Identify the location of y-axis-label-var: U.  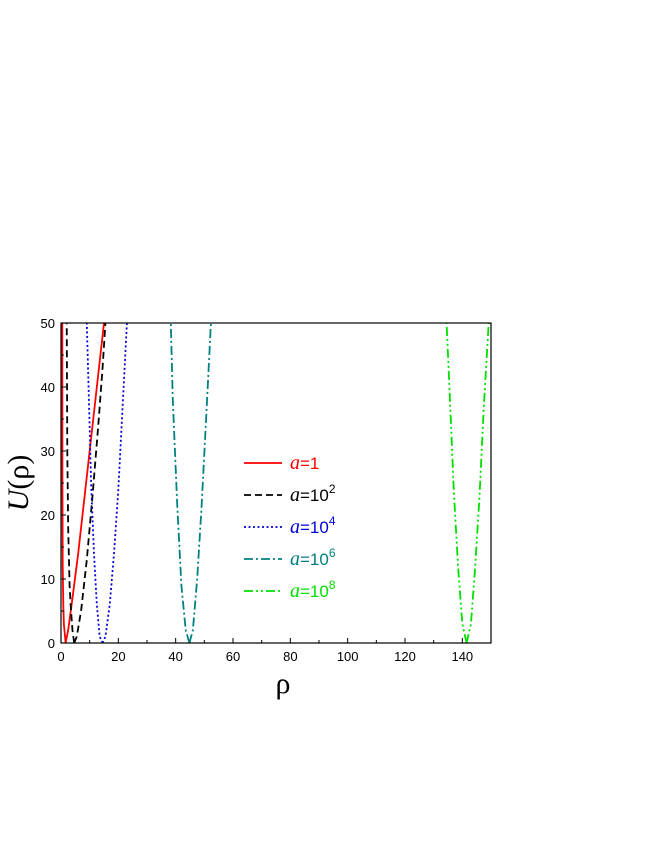
(18, 499).